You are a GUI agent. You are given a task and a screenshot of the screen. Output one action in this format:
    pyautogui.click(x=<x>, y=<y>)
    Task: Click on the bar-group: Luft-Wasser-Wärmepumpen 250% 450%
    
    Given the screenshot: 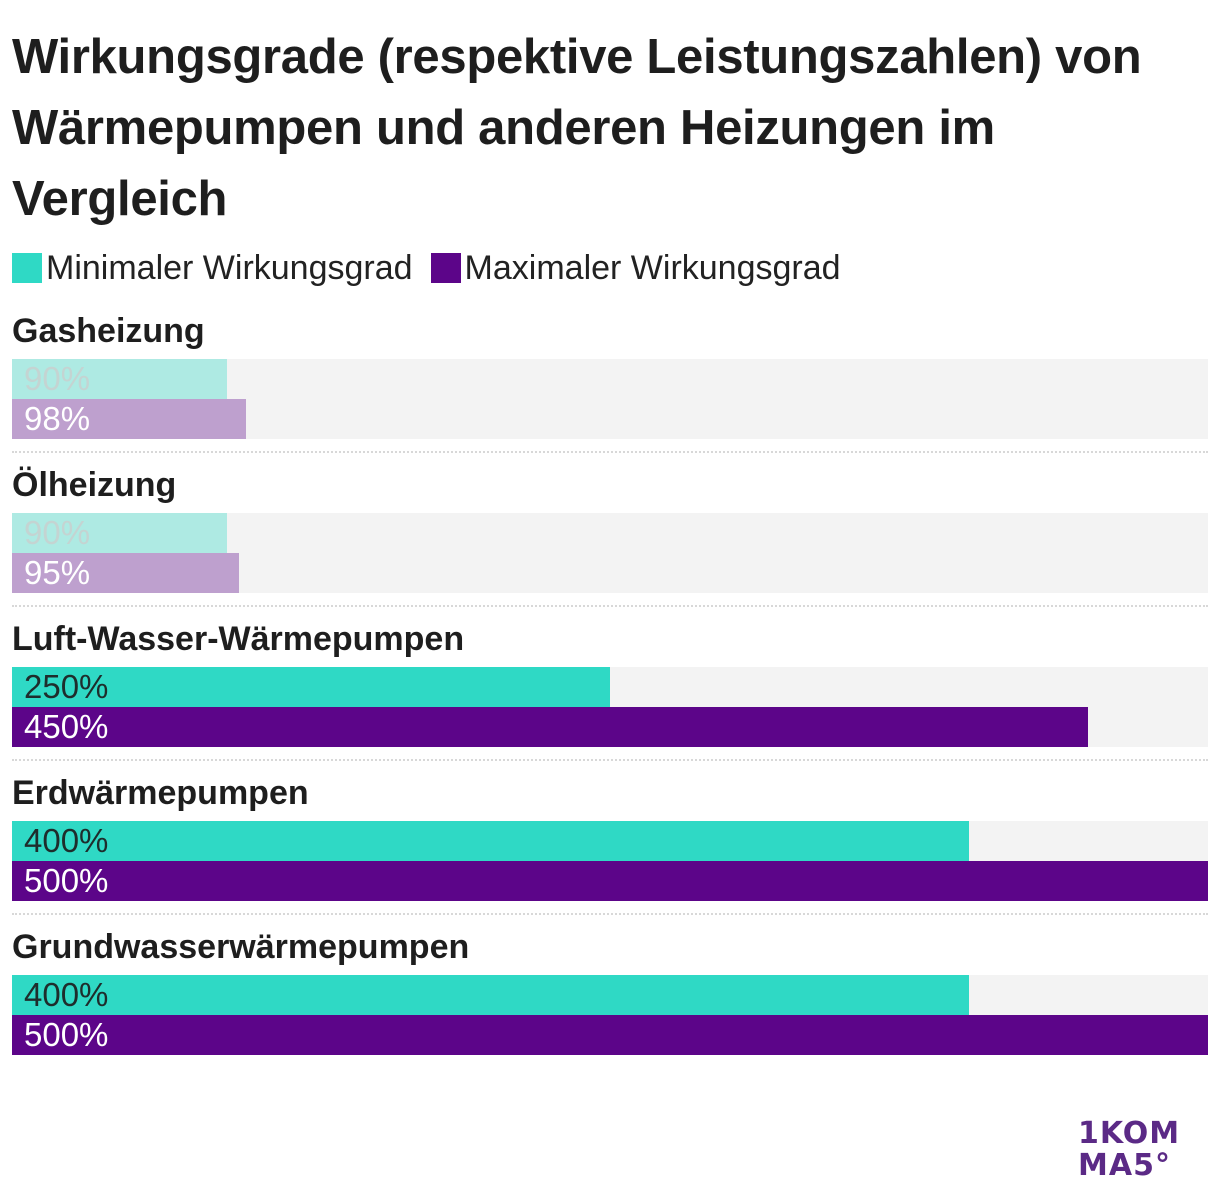 What is the action you would take?
    pyautogui.click(x=610, y=694)
    